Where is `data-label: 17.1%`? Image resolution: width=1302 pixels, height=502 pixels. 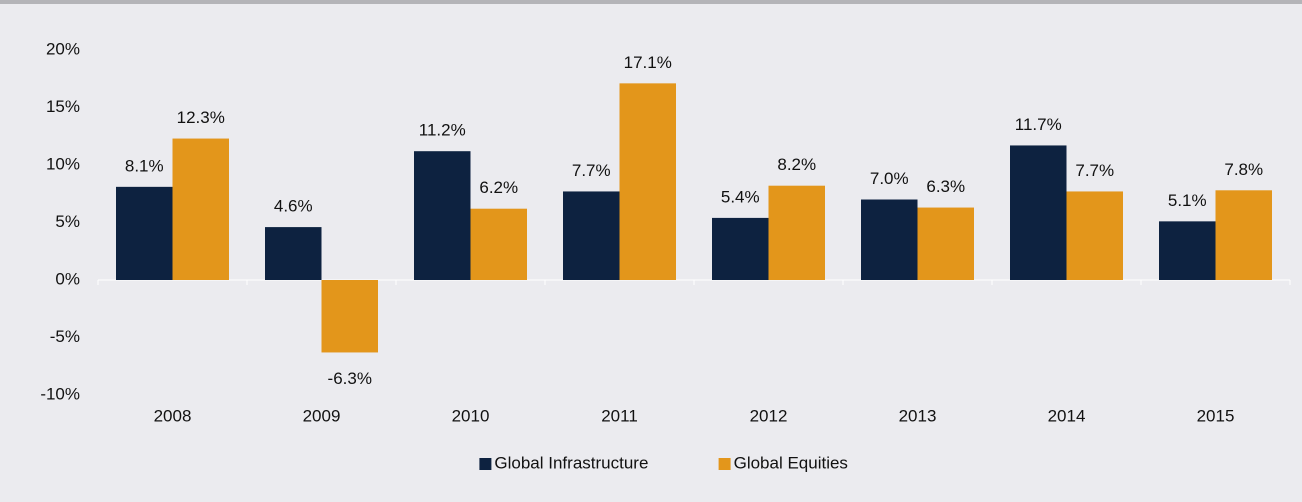 data-label: 17.1% is located at coordinates (648, 62).